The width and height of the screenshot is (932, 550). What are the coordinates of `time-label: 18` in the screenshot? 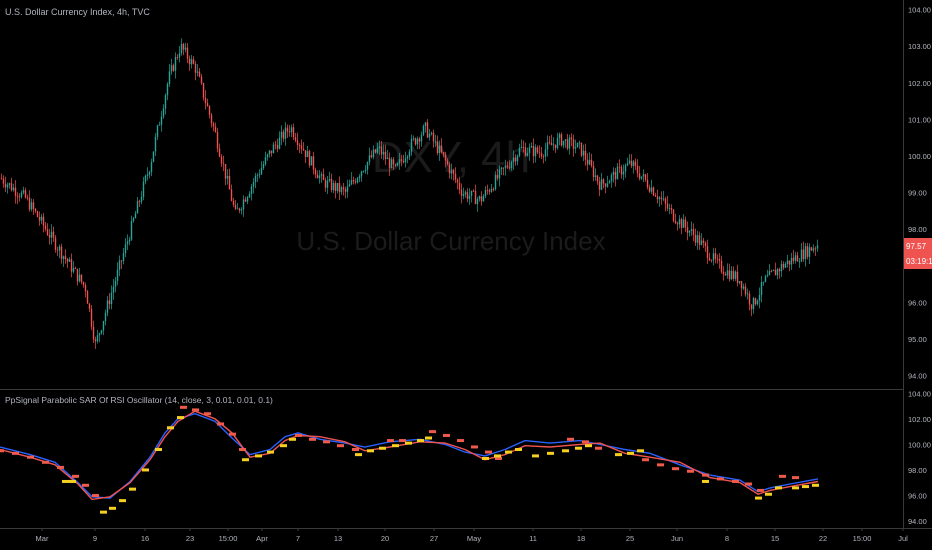 It's located at (581, 538).